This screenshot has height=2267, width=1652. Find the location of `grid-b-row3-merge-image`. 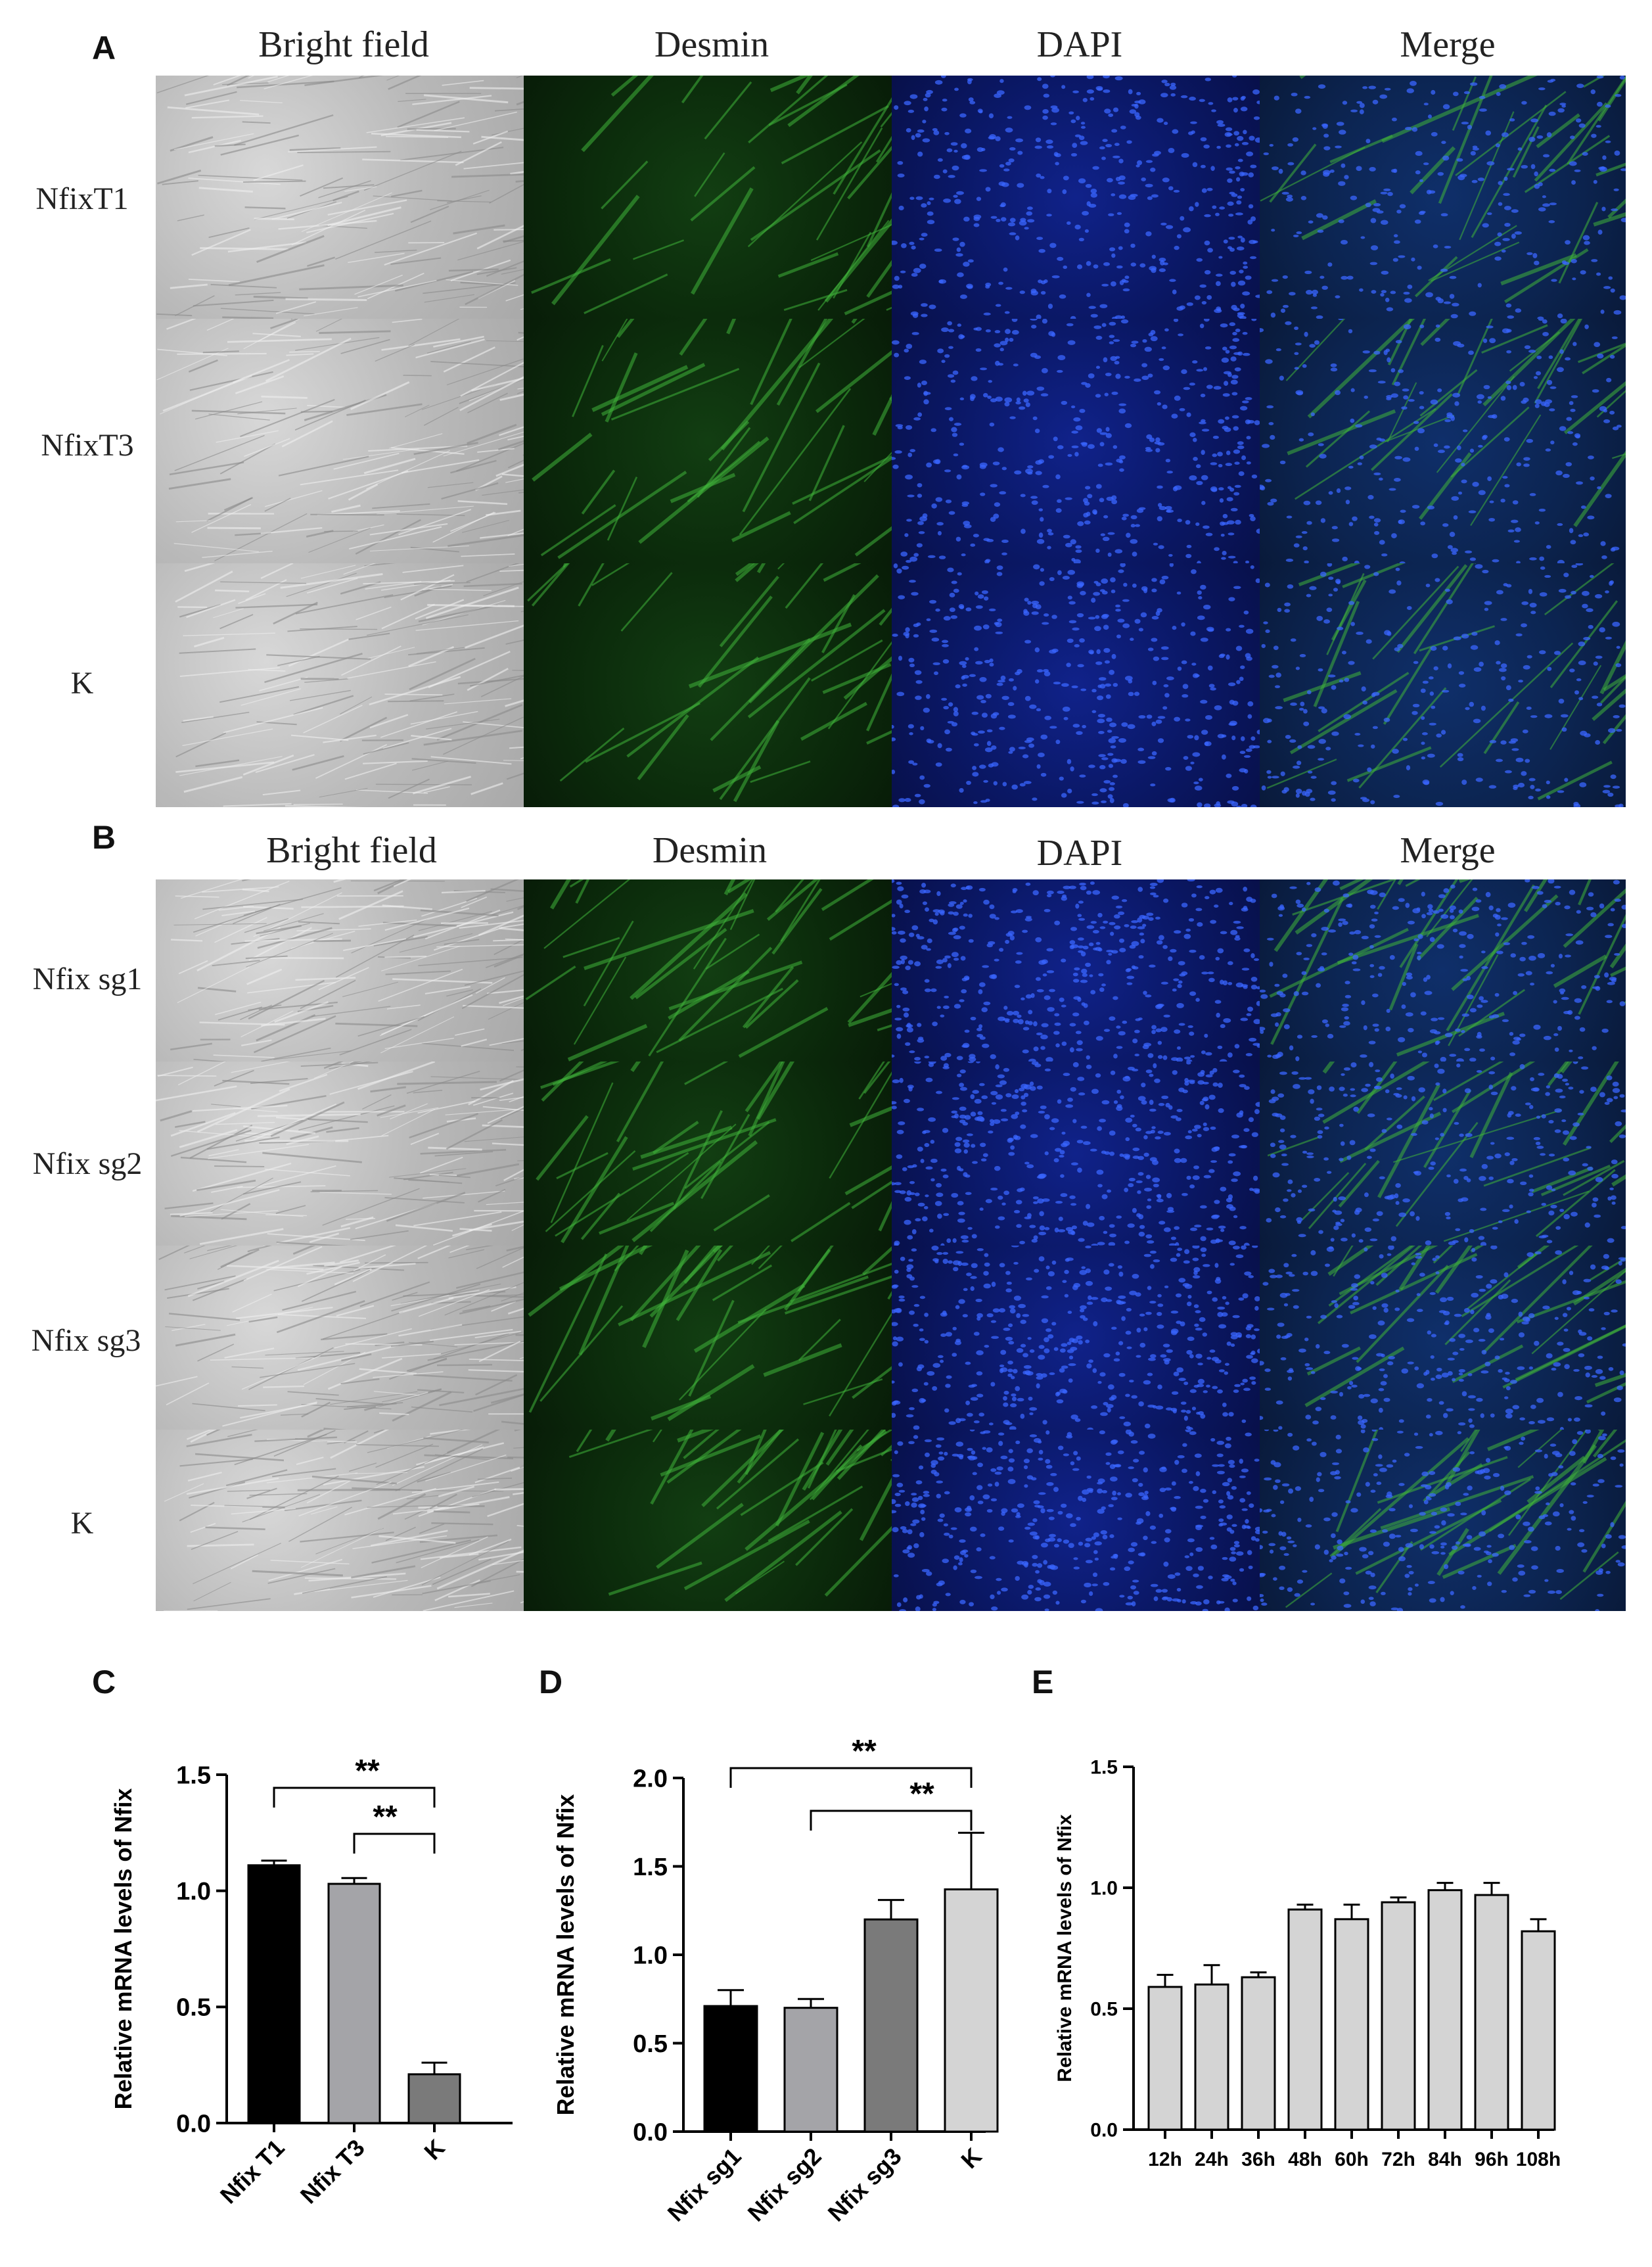

grid-b-row3-merge-image is located at coordinates (1443, 1338).